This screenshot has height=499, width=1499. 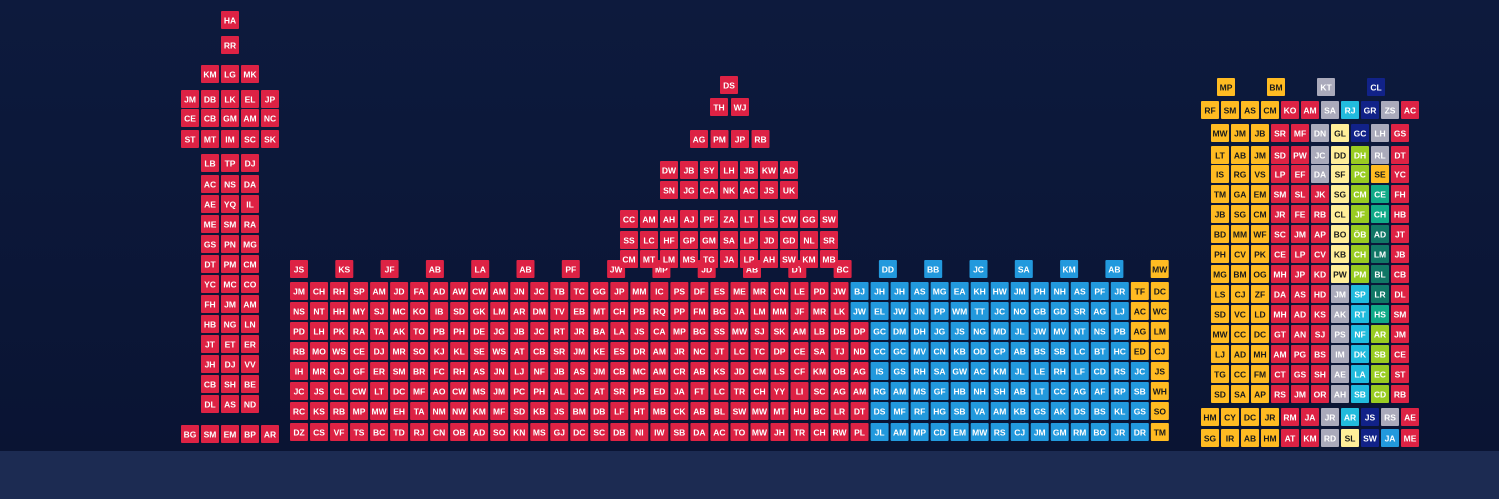 I want to click on seat-label: DD, so click(x=888, y=270).